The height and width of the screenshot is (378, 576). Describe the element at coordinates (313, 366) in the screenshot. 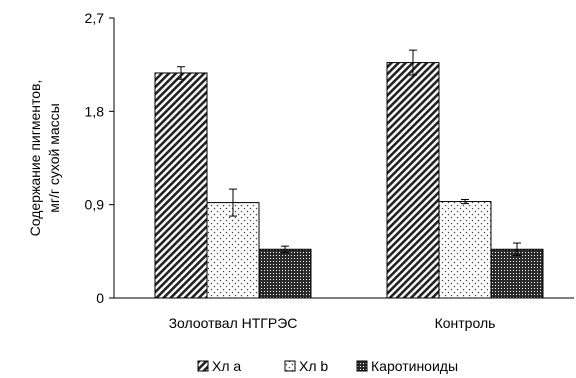

I see `legend-label: Хл b` at that location.